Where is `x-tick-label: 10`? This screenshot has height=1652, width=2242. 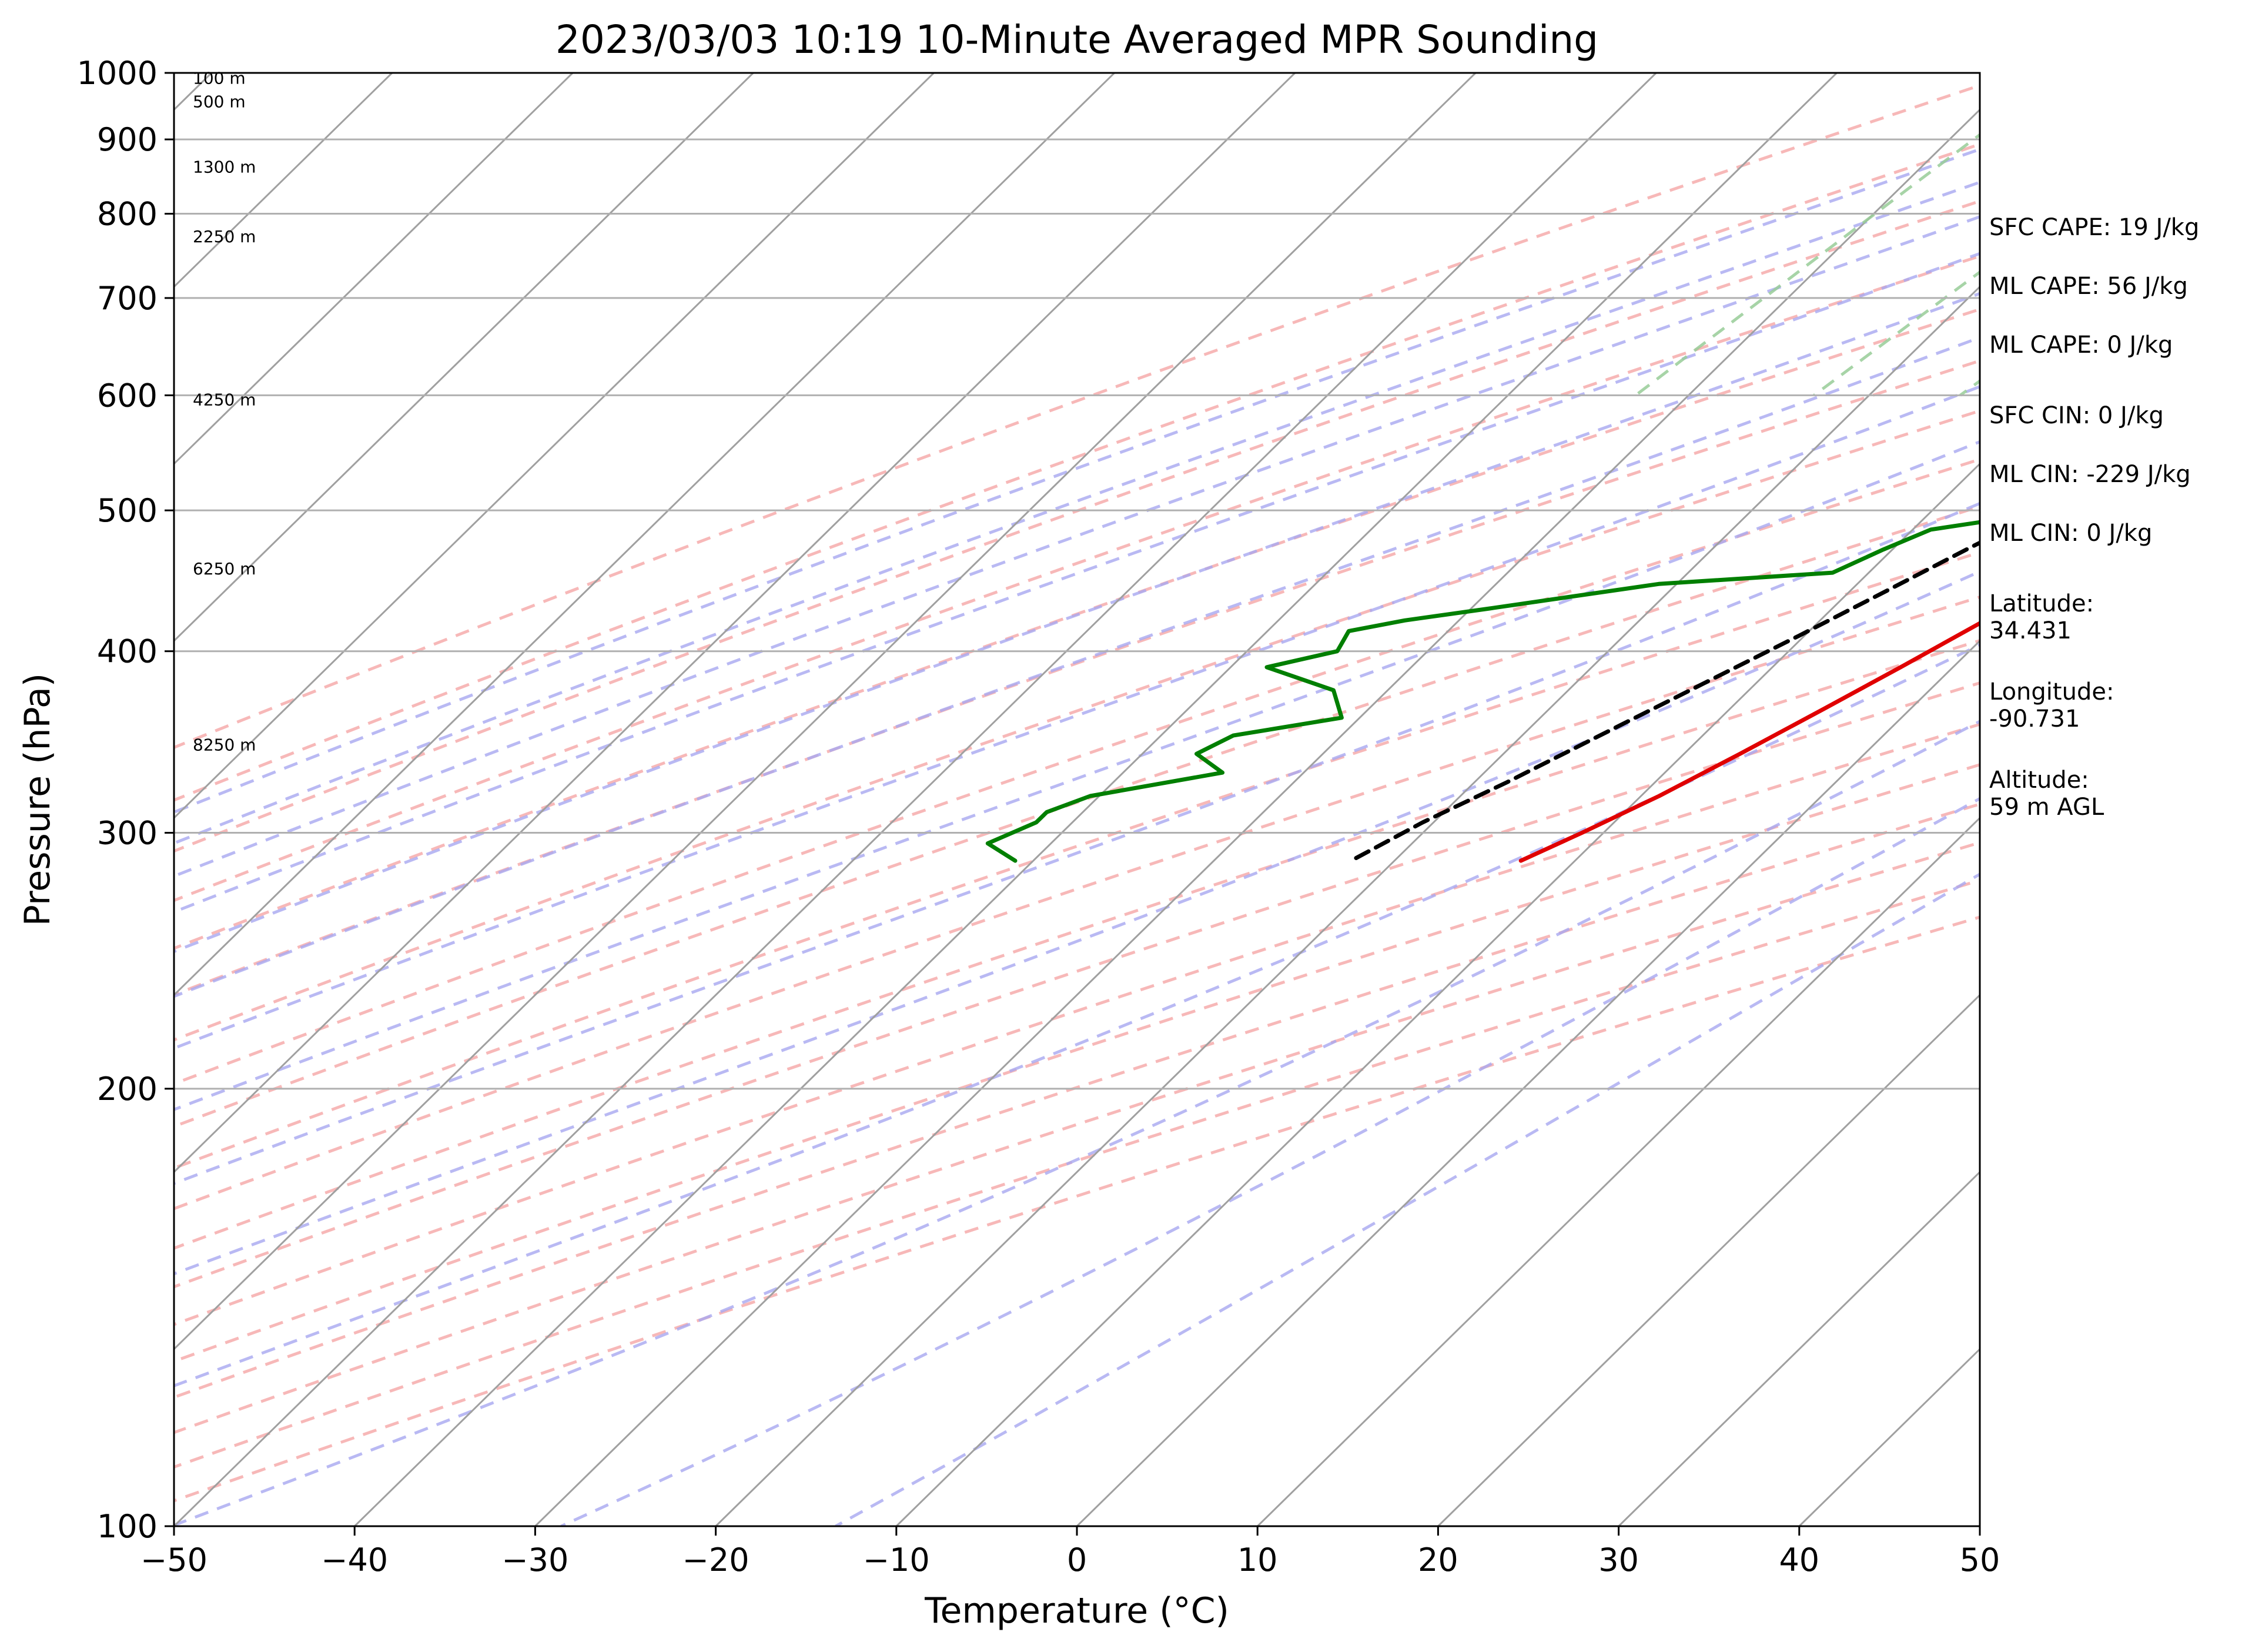
x-tick-label: 10 is located at coordinates (1258, 1560).